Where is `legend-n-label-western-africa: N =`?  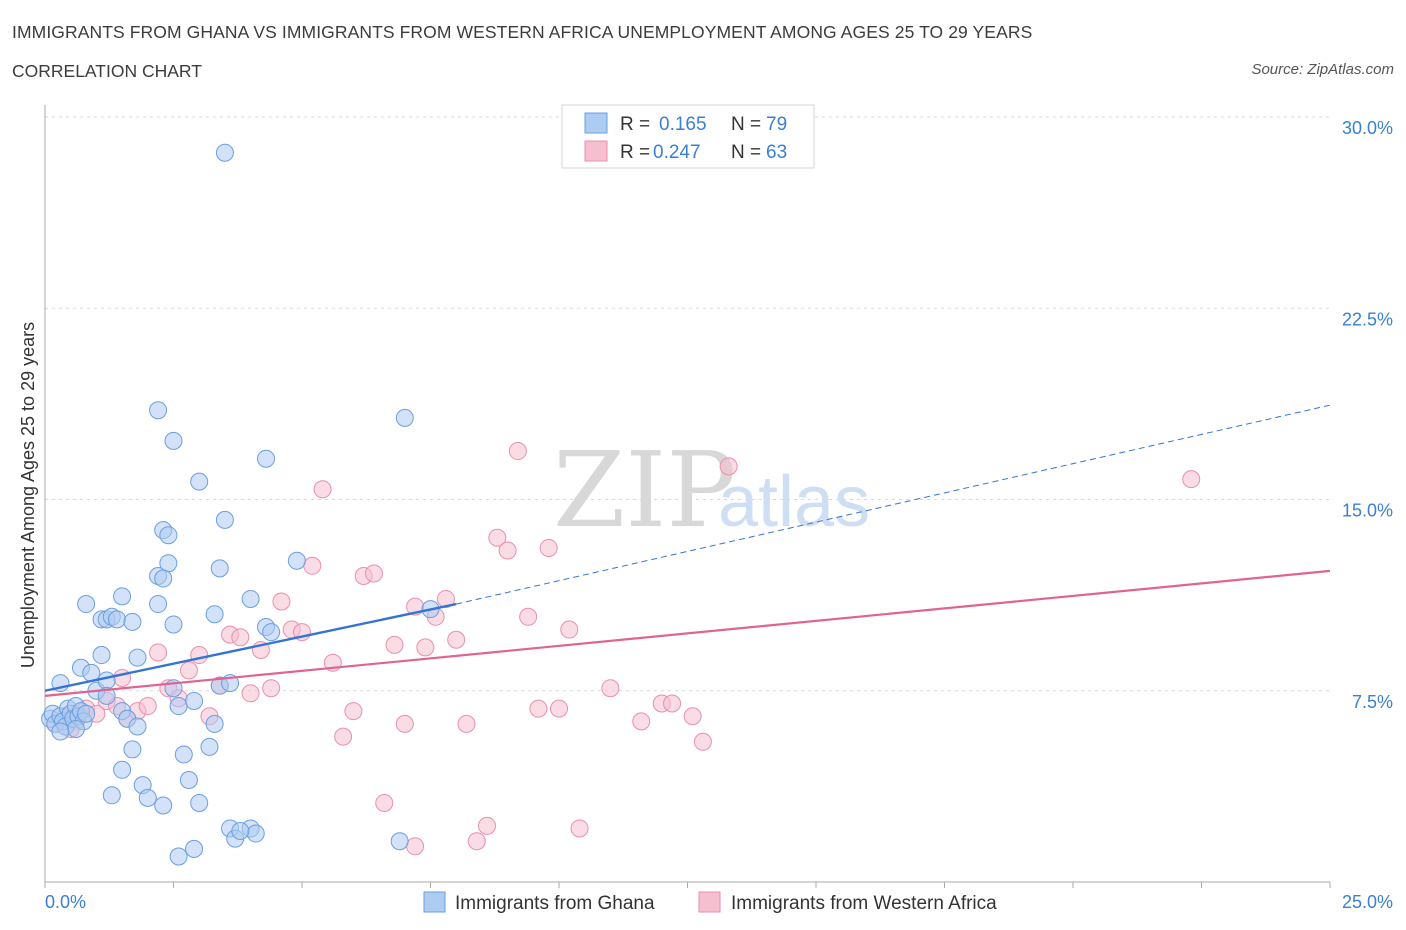
legend-n-label-western-africa: N = is located at coordinates (746, 152).